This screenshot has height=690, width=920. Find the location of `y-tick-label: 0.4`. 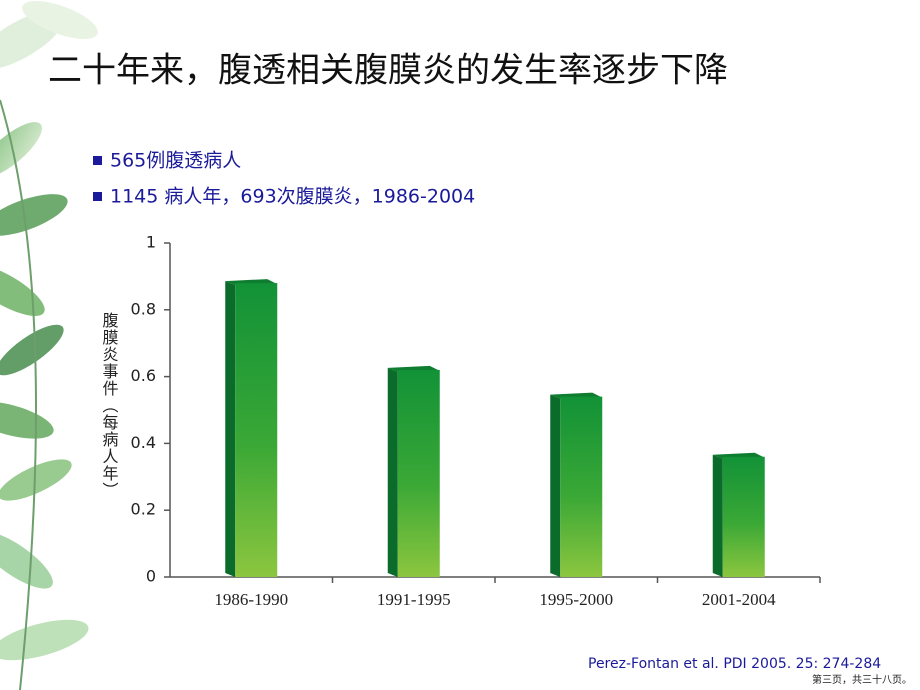

y-tick-label: 0.4 is located at coordinates (143, 442).